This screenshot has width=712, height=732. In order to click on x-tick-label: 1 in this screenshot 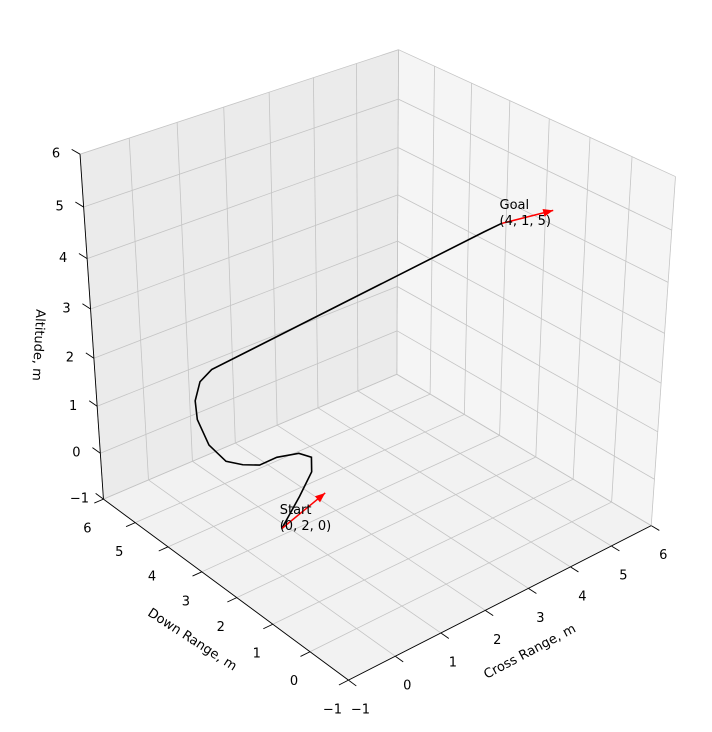, I will do `click(453, 662)`.